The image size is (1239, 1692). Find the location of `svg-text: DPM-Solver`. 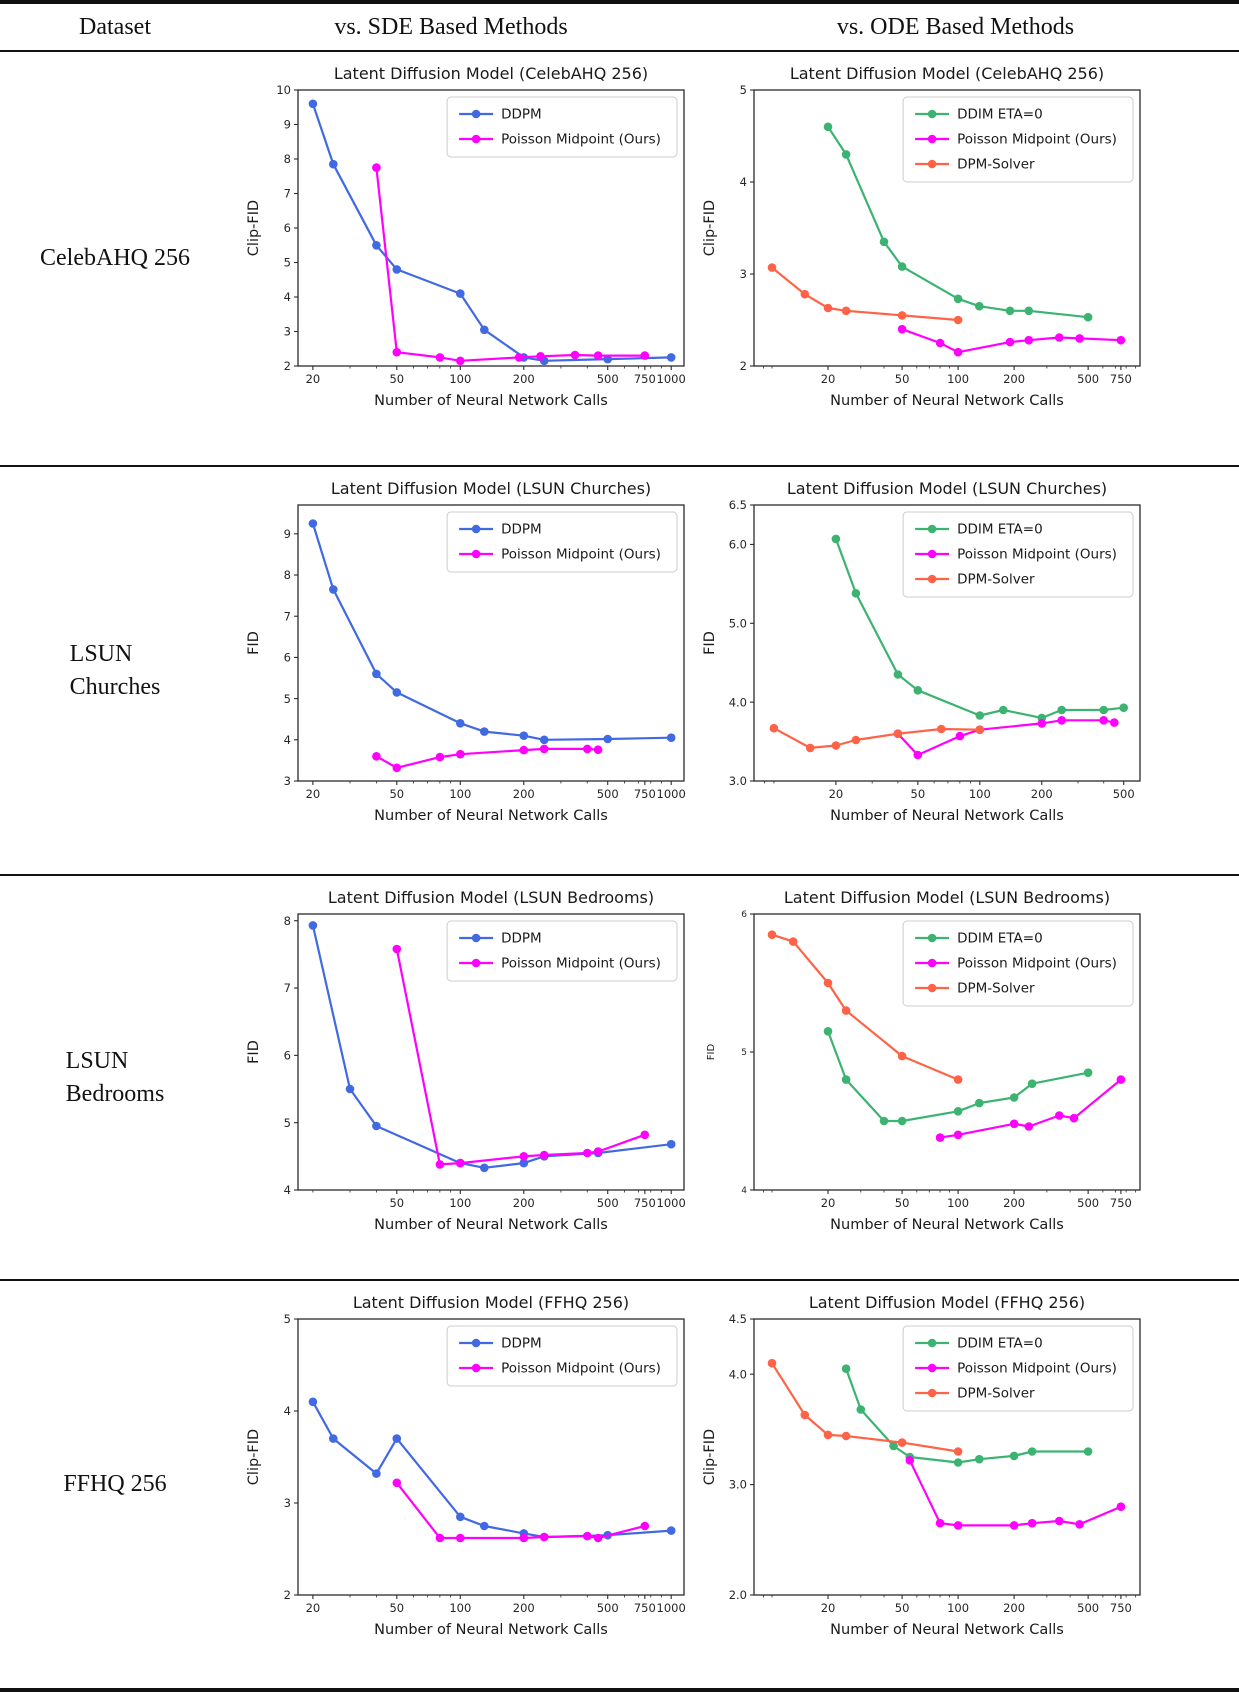

svg-text: DPM-Solver is located at coordinates (996, 580).